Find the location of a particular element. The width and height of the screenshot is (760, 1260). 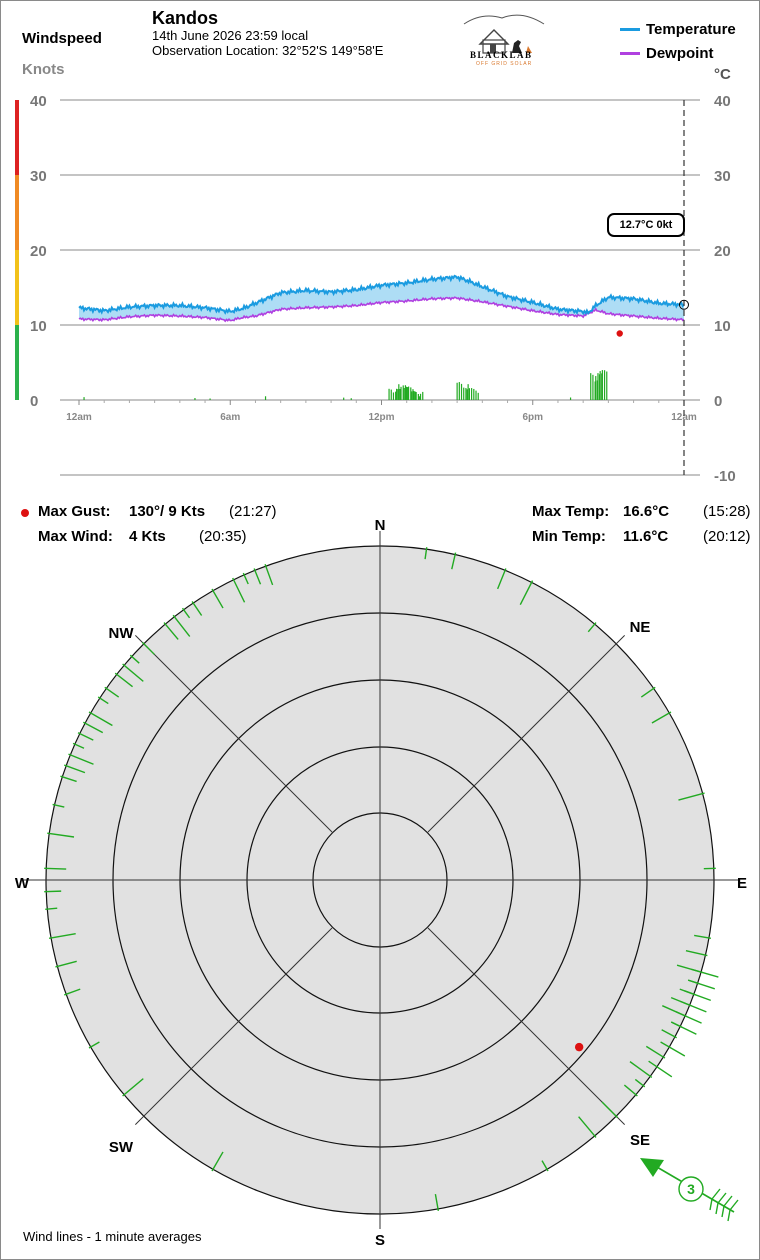

max-gust-time: (21:27) is located at coordinates (253, 511).